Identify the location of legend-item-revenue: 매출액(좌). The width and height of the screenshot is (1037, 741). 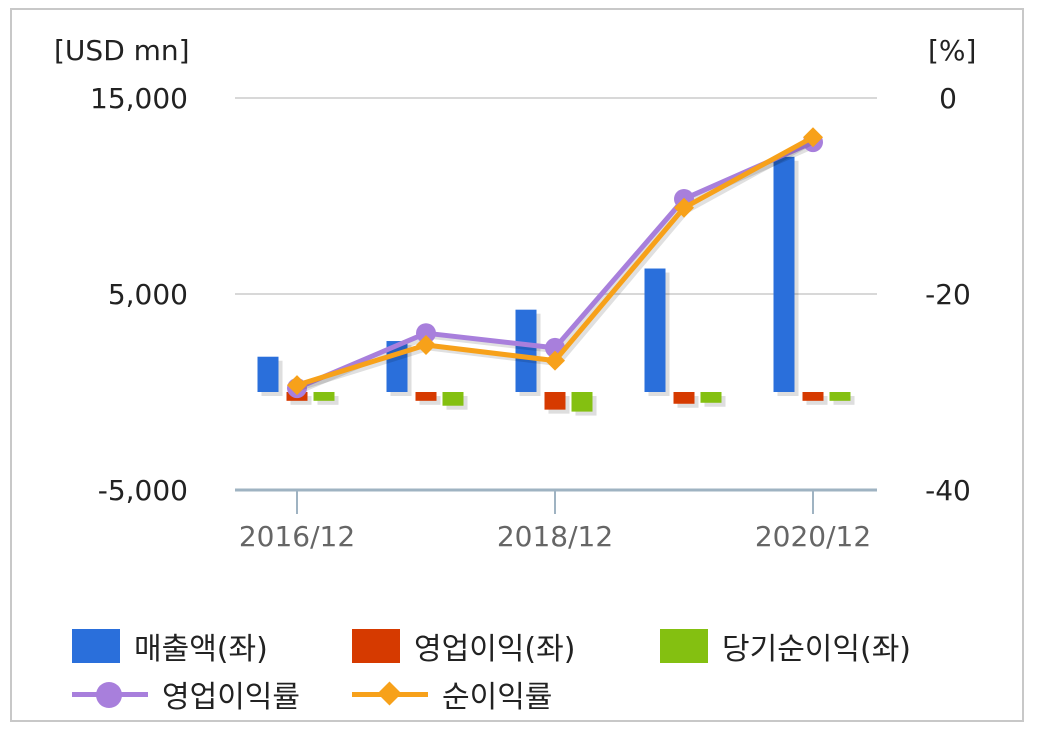
(212, 646).